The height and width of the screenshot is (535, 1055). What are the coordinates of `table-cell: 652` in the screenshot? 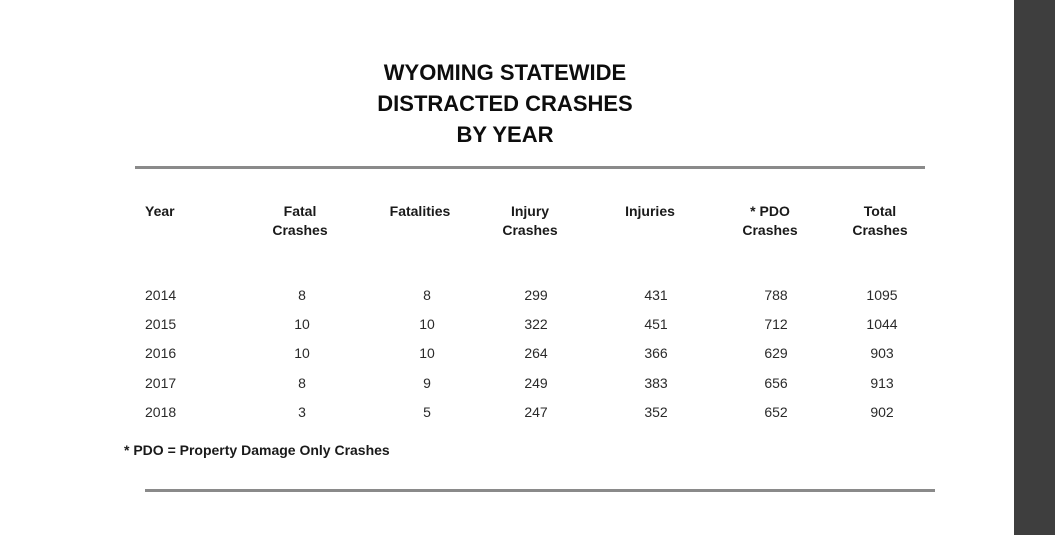 It's located at (776, 412).